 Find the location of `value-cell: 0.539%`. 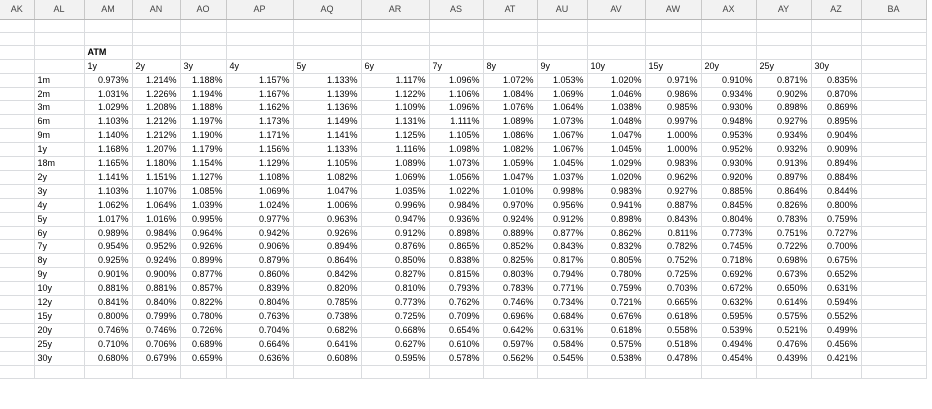

value-cell: 0.539% is located at coordinates (729, 330).